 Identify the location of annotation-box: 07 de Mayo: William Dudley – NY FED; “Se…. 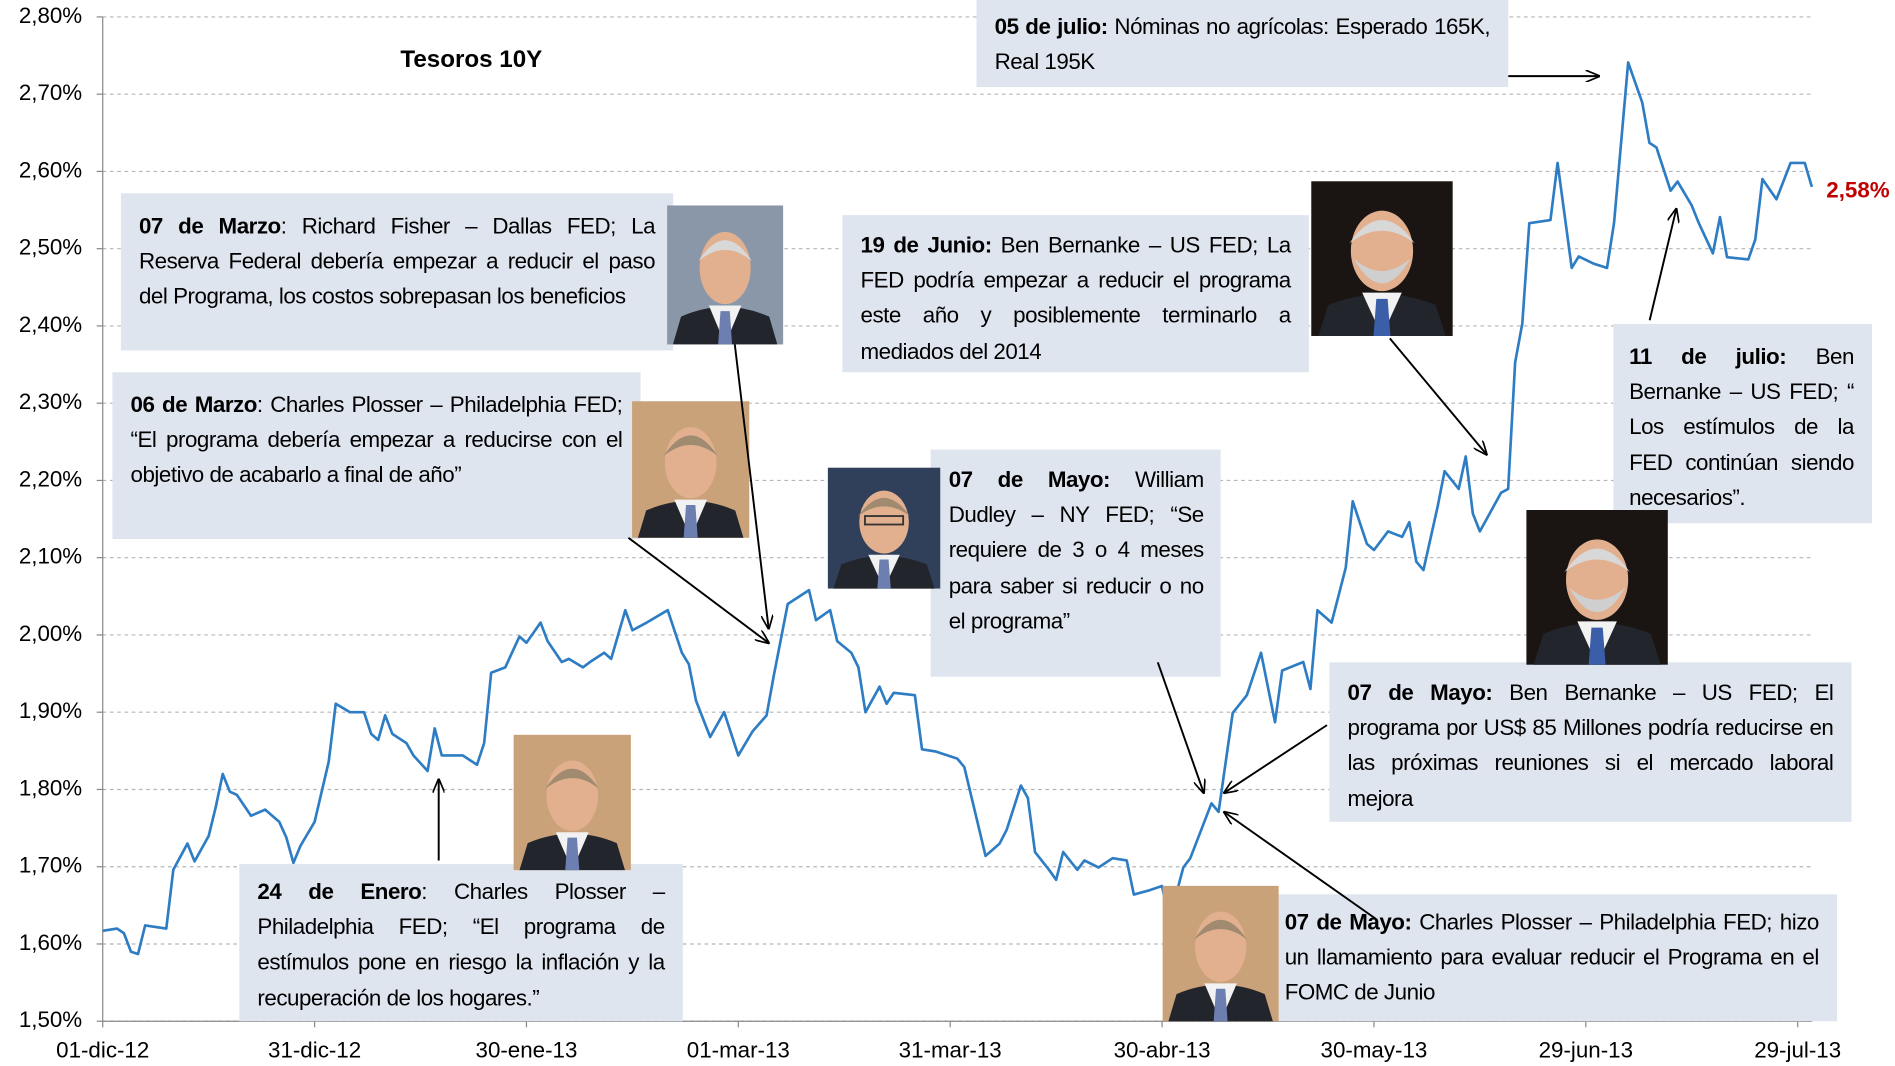
(1075, 563).